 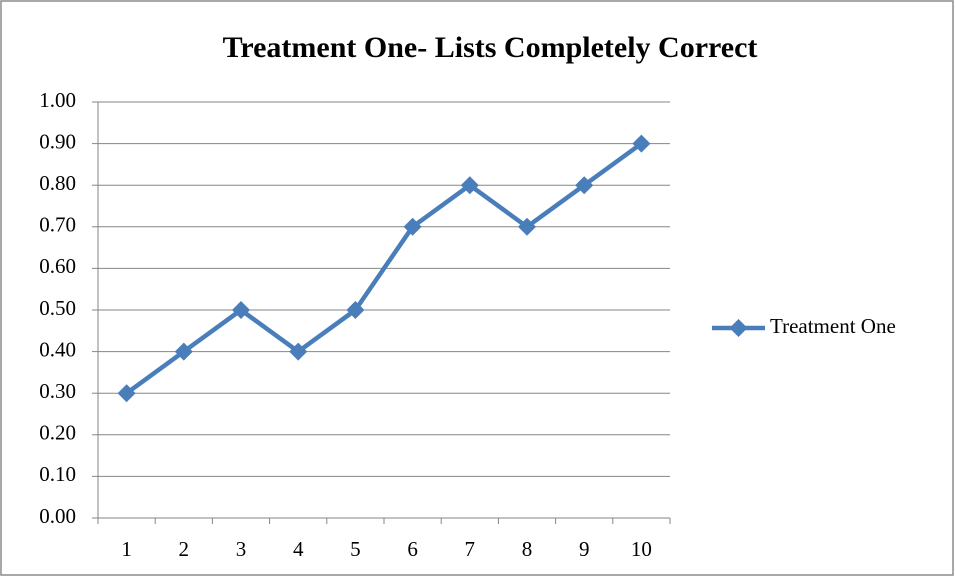 What do you see at coordinates (738, 328) in the screenshot?
I see `legend-marker` at bounding box center [738, 328].